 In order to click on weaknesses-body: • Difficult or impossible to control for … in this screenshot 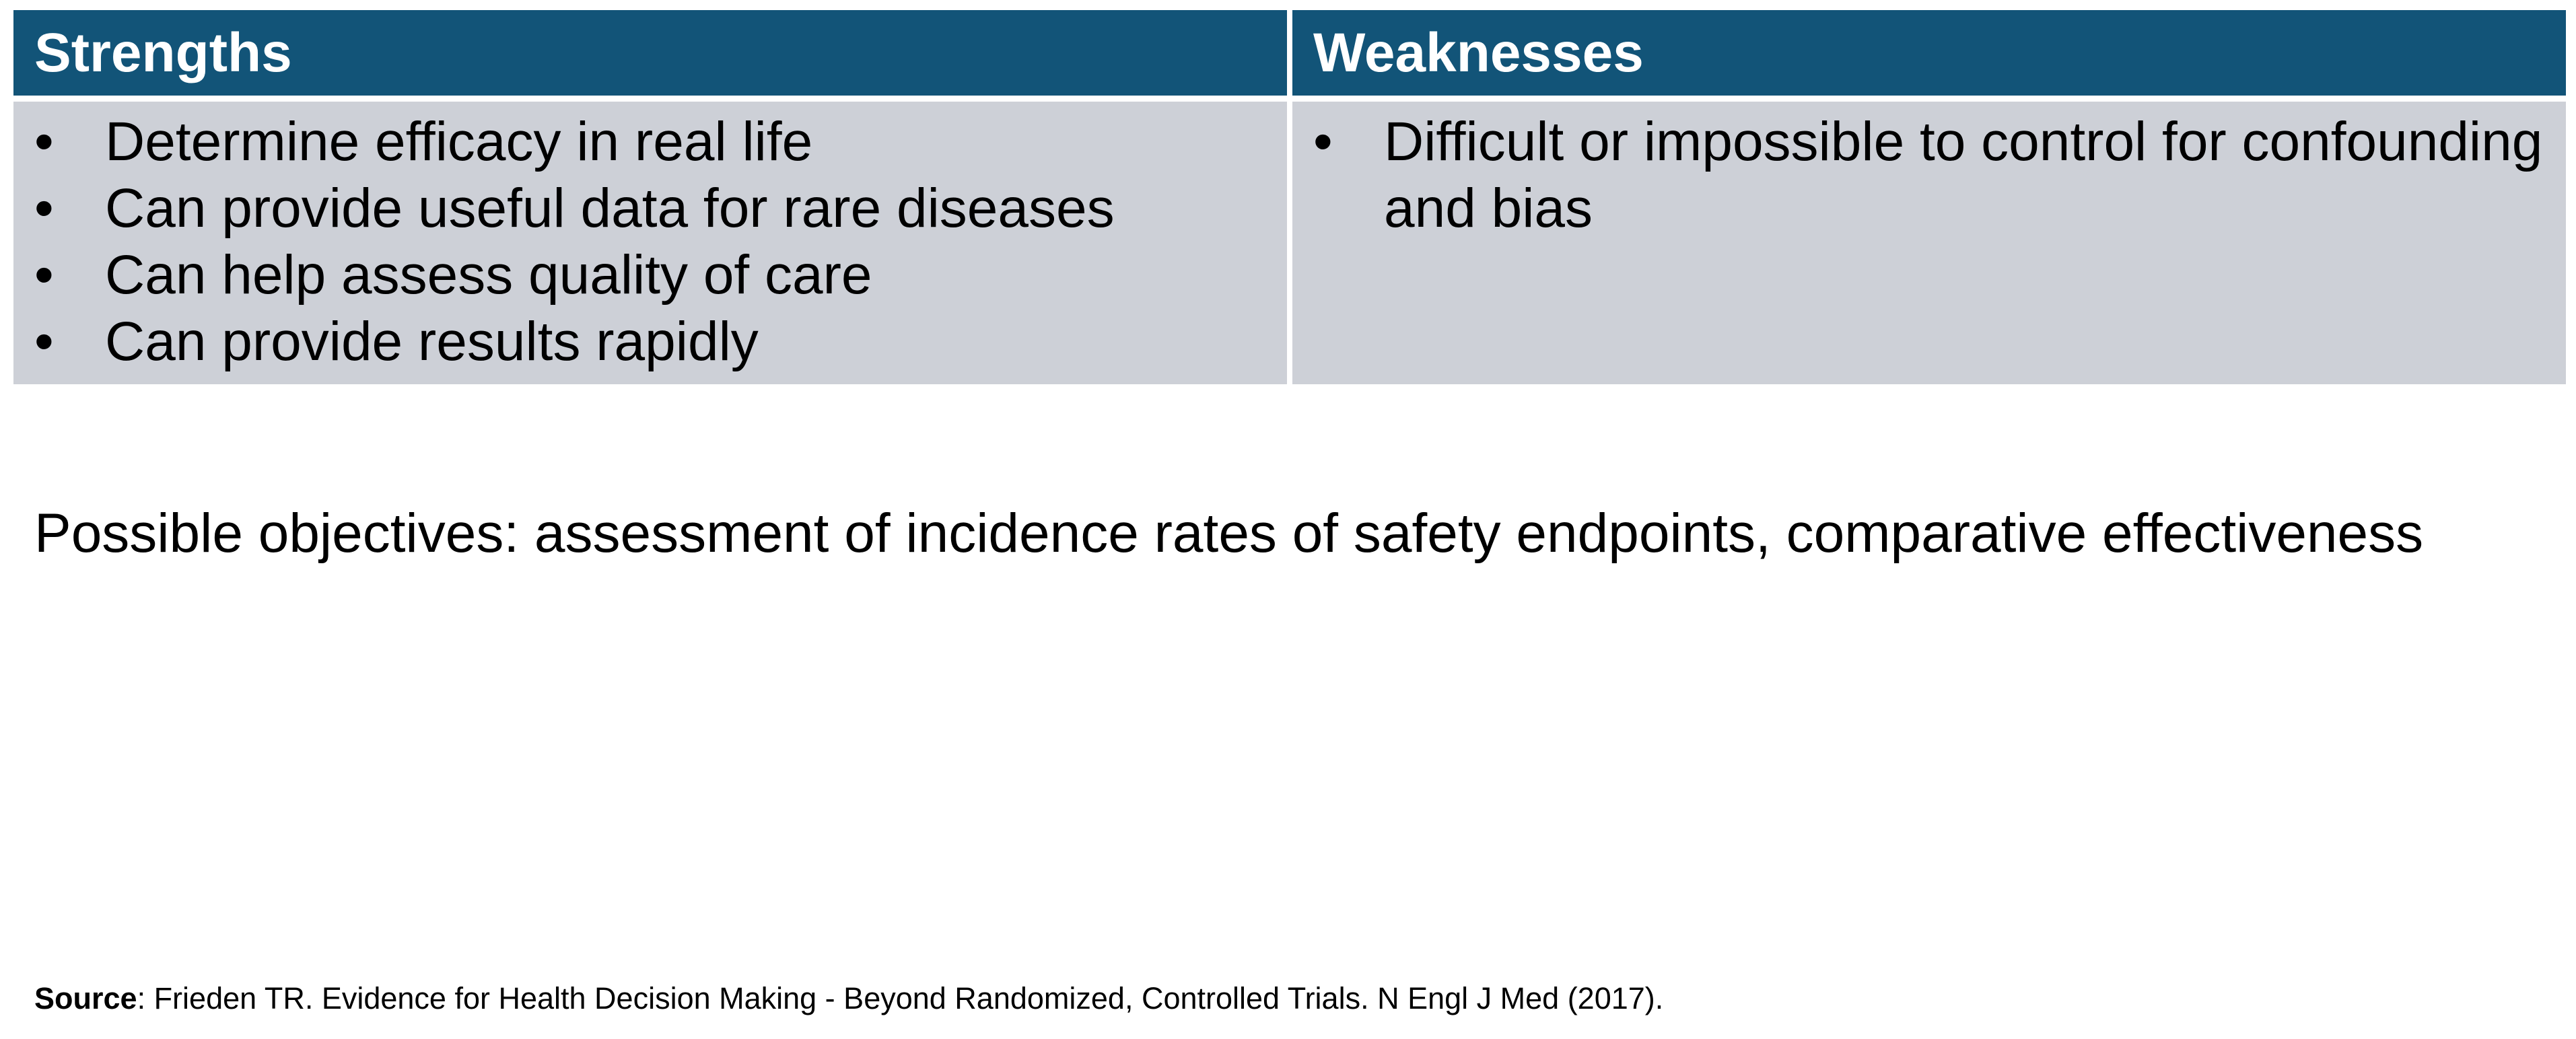, I will do `click(1929, 243)`.